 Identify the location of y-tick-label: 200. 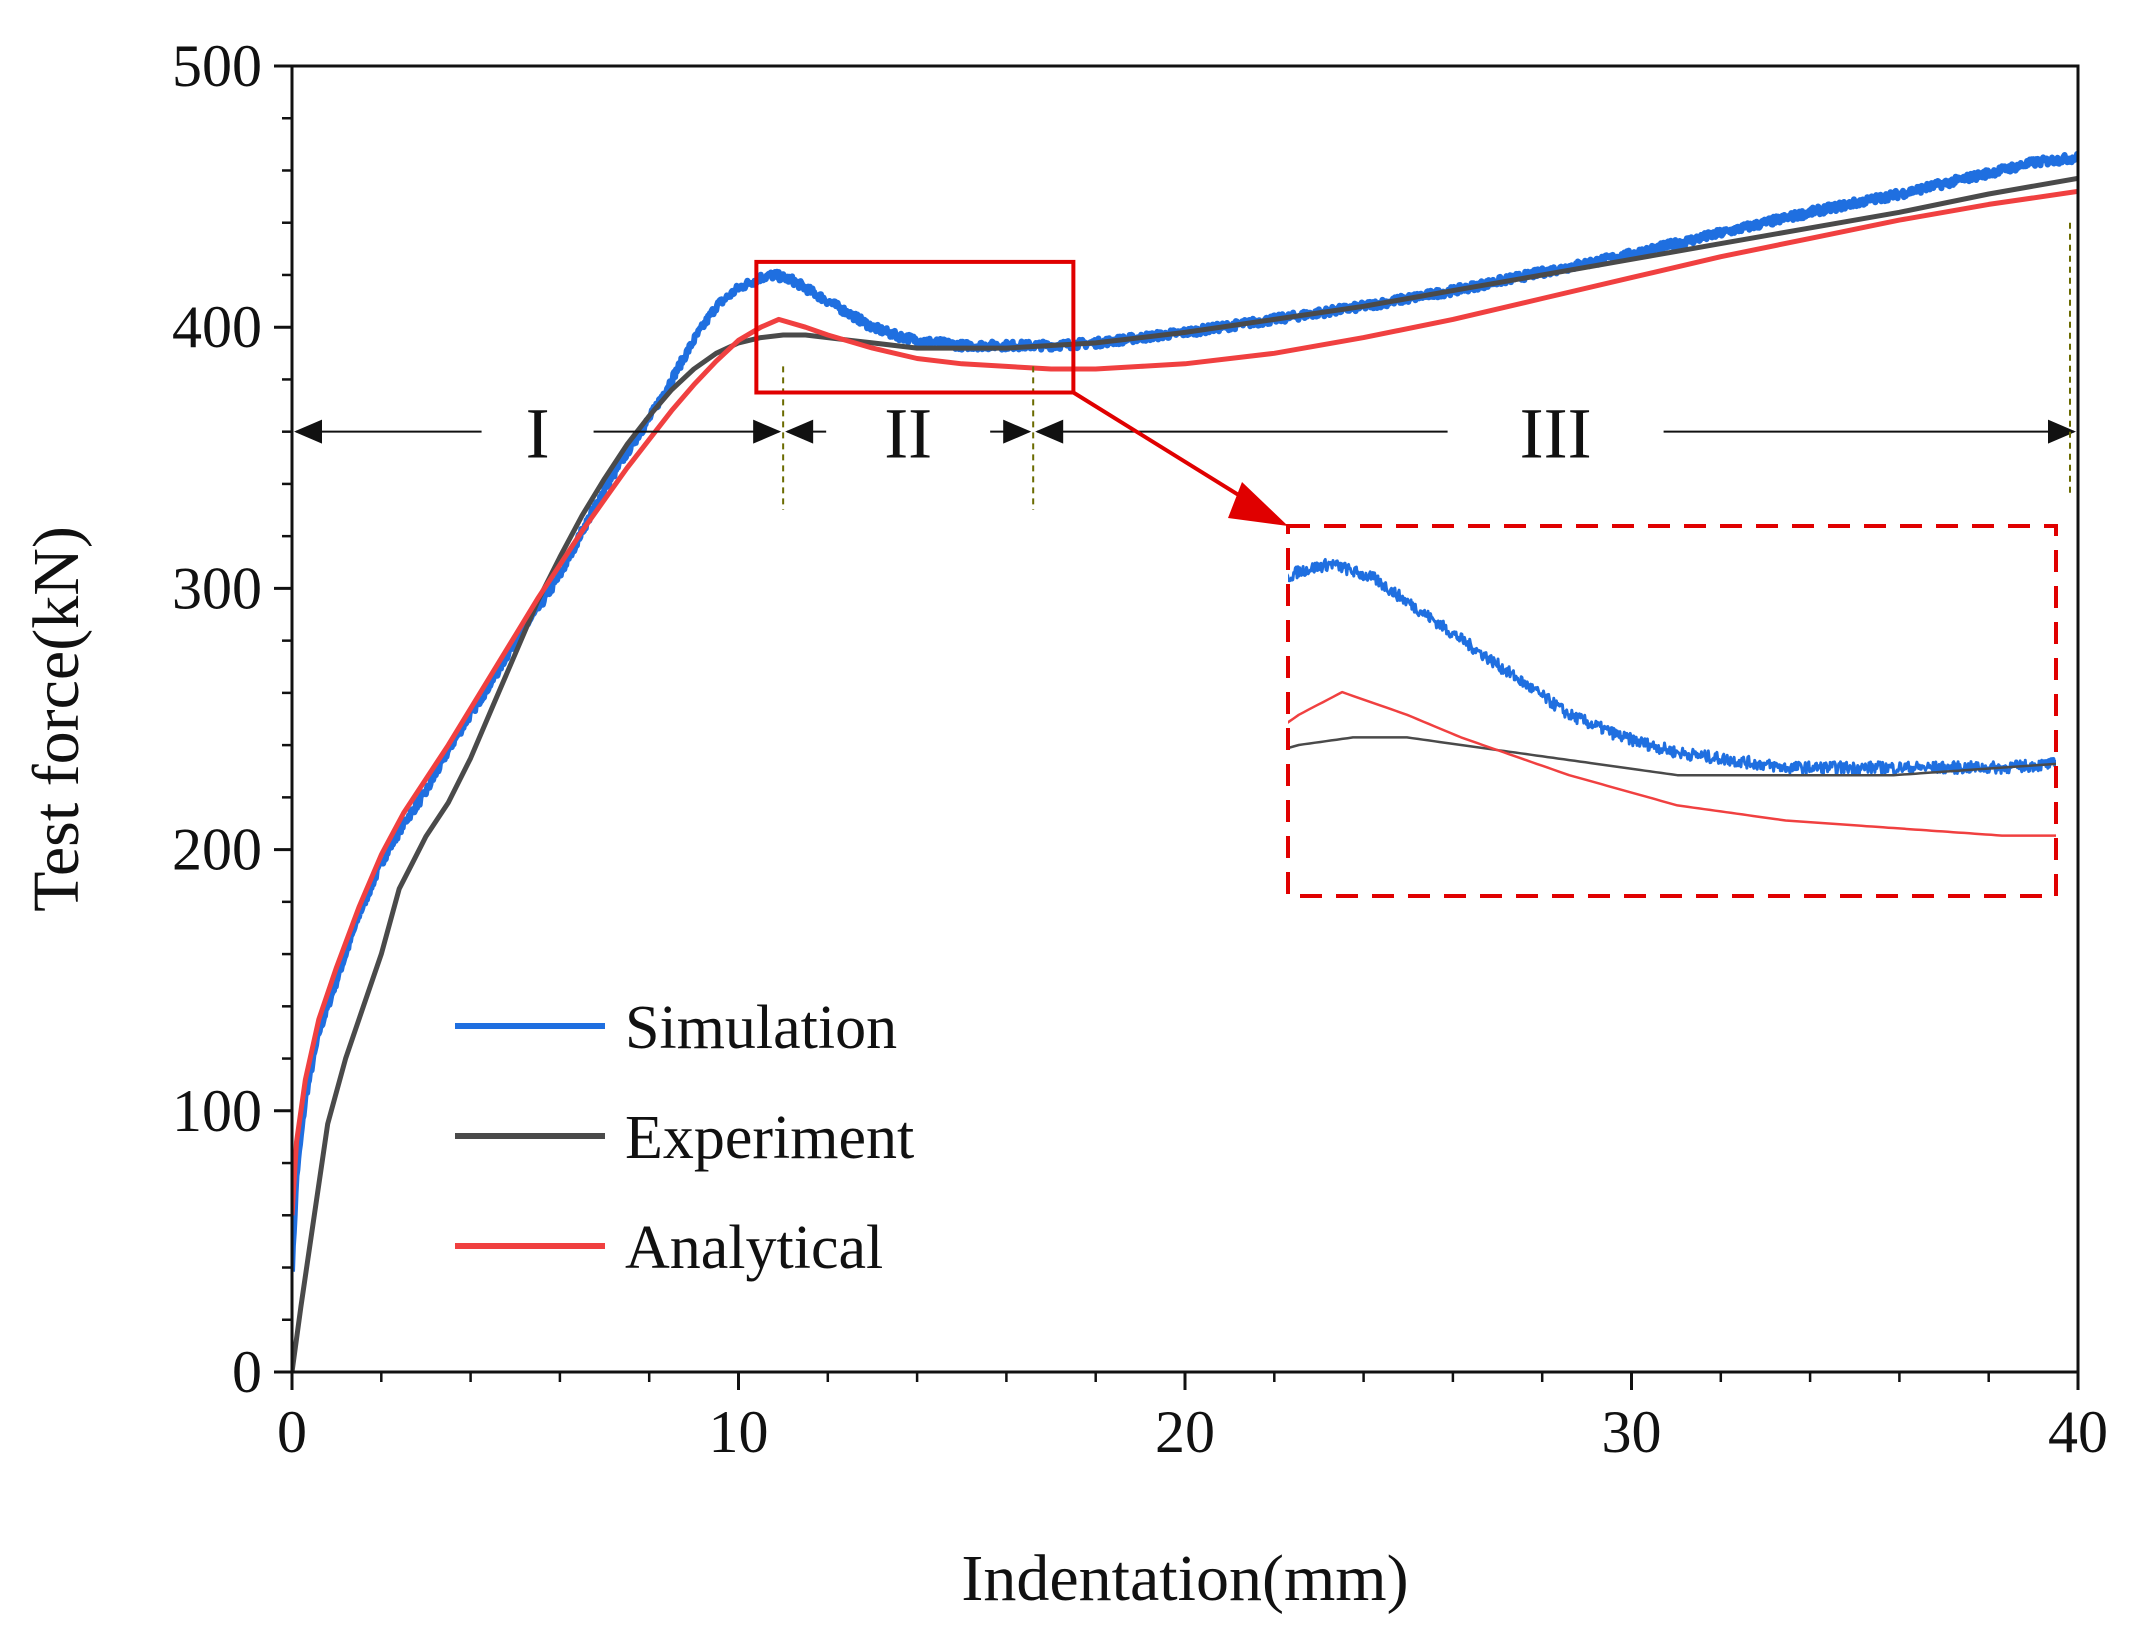
(217, 850).